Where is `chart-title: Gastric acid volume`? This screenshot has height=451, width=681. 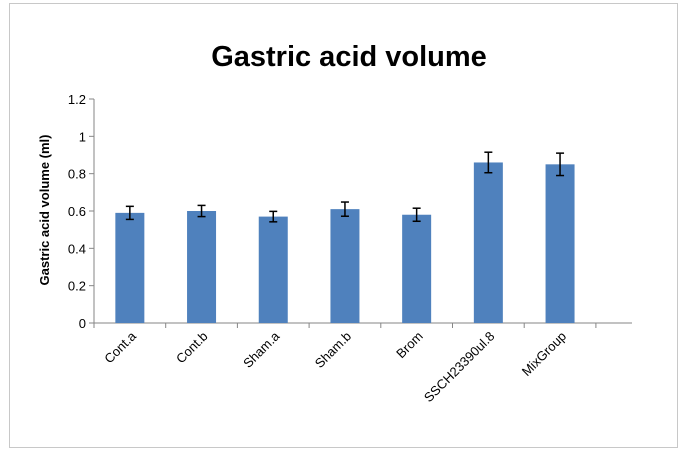
chart-title: Gastric acid volume is located at coordinates (349, 57).